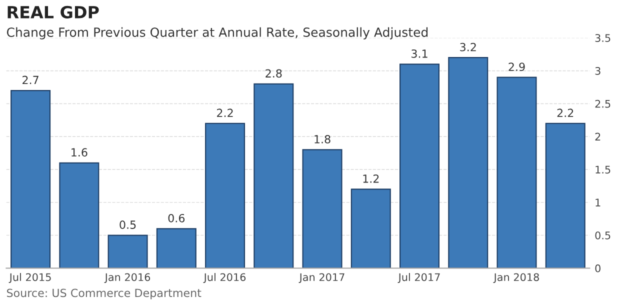  I want to click on data-label: 2.7, so click(30, 80).